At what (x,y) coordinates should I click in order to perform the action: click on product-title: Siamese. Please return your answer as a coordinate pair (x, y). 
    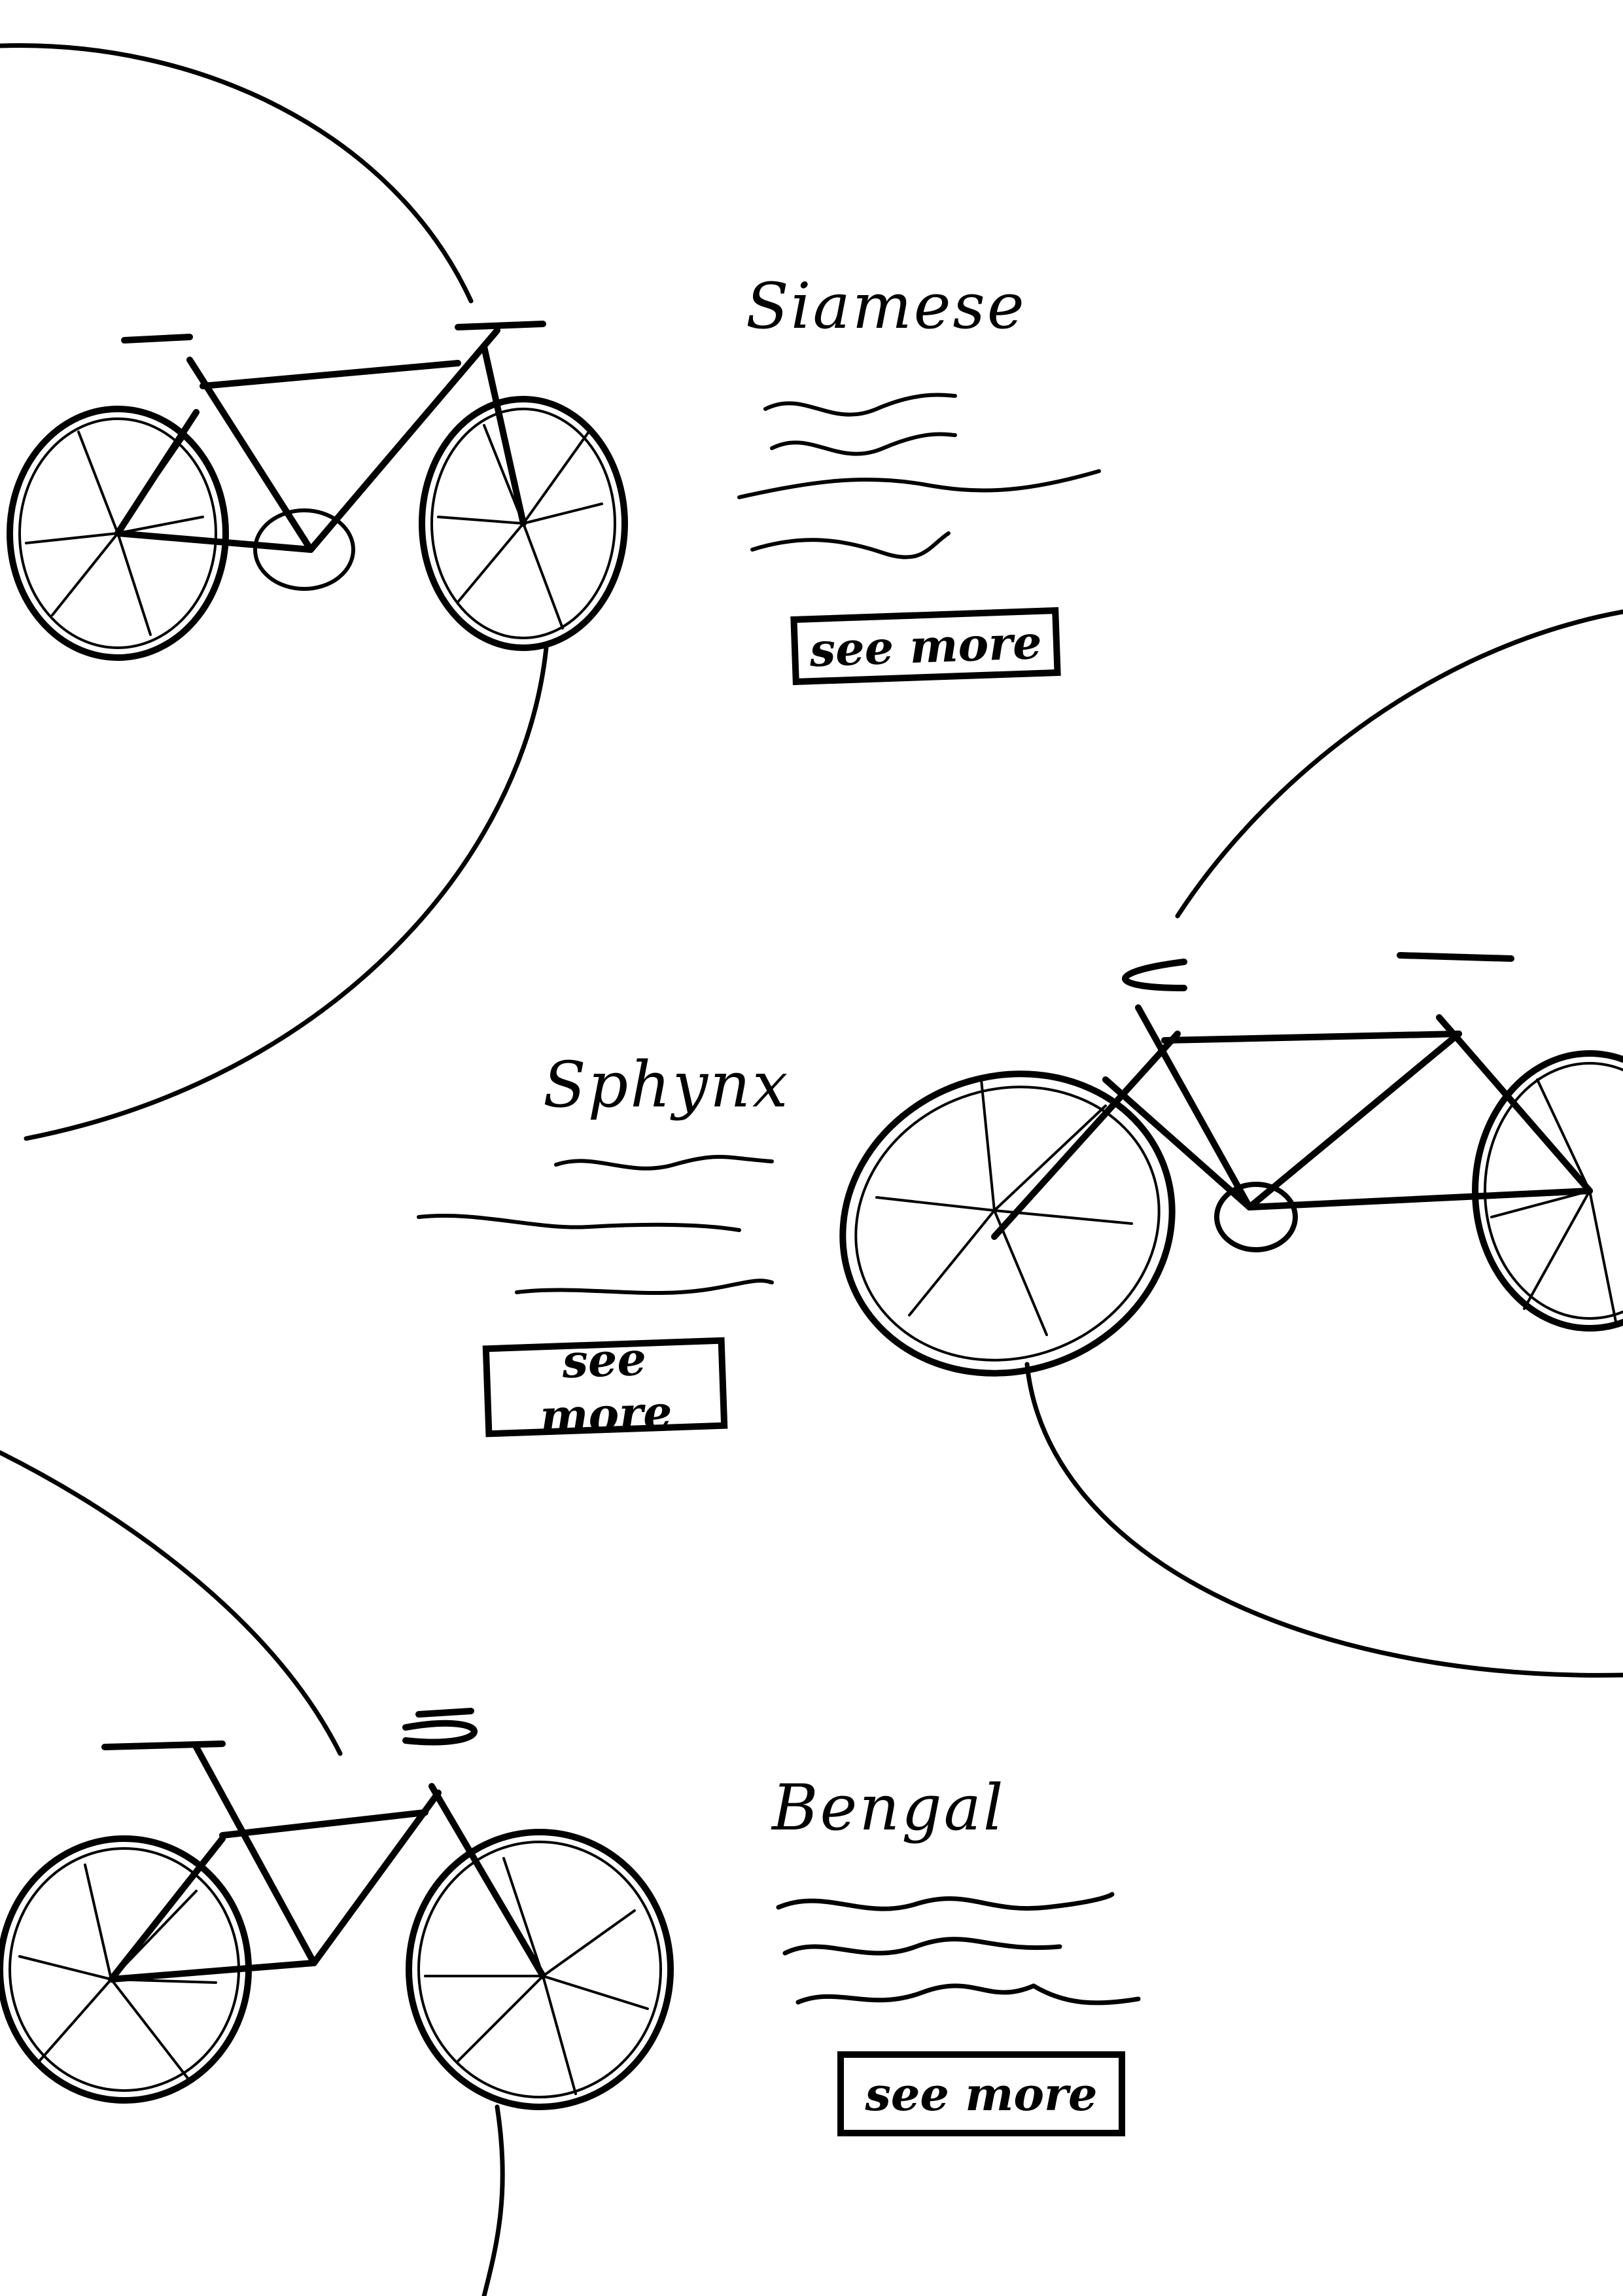
    Looking at the image, I should click on (886, 306).